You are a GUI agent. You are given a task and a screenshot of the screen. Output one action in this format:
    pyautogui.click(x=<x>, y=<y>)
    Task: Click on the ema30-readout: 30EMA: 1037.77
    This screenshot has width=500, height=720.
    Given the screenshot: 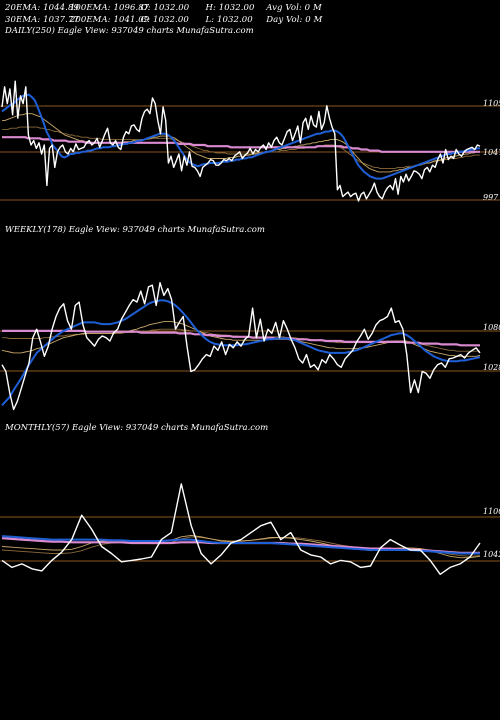 What is the action you would take?
    pyautogui.click(x=42, y=20)
    